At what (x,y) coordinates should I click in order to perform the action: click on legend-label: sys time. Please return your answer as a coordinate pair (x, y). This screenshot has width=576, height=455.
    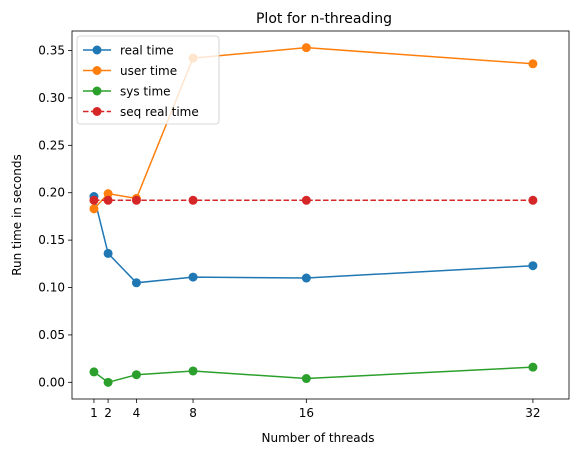
    Looking at the image, I should click on (145, 92).